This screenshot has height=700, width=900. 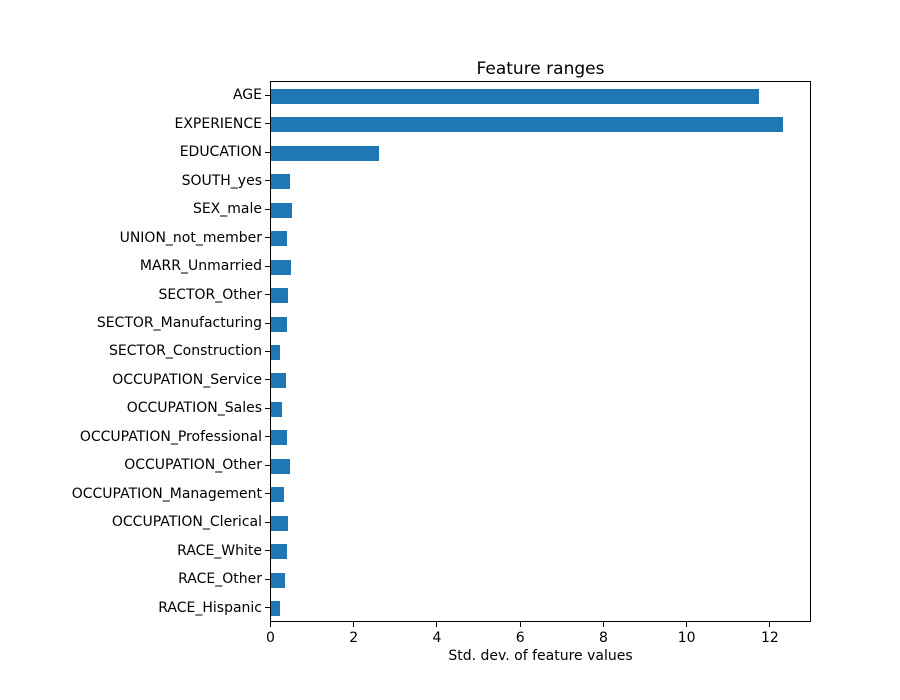 I want to click on bar-RACE_Other, so click(x=278, y=580).